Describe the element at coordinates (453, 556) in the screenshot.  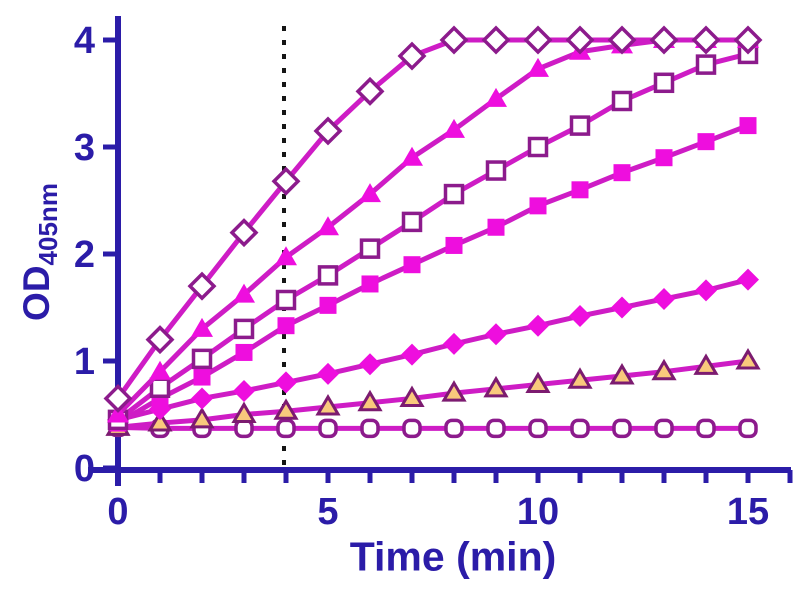
I see `x-axis-title: Time (min)` at that location.